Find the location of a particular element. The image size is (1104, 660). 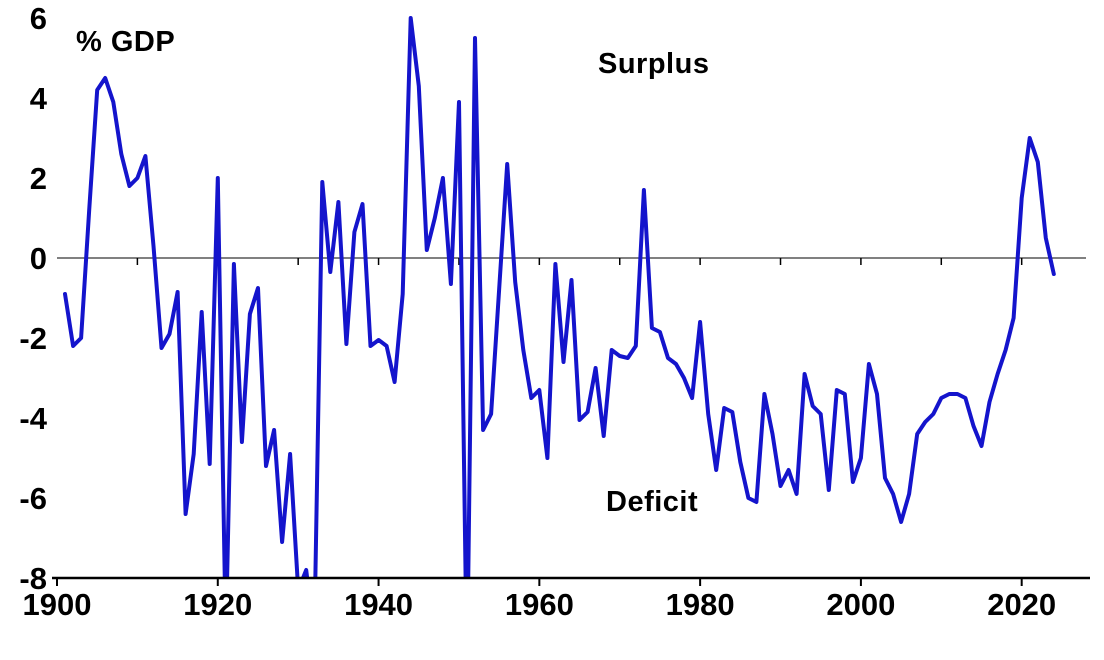

x-tick-label: 2020 is located at coordinates (1021, 604).